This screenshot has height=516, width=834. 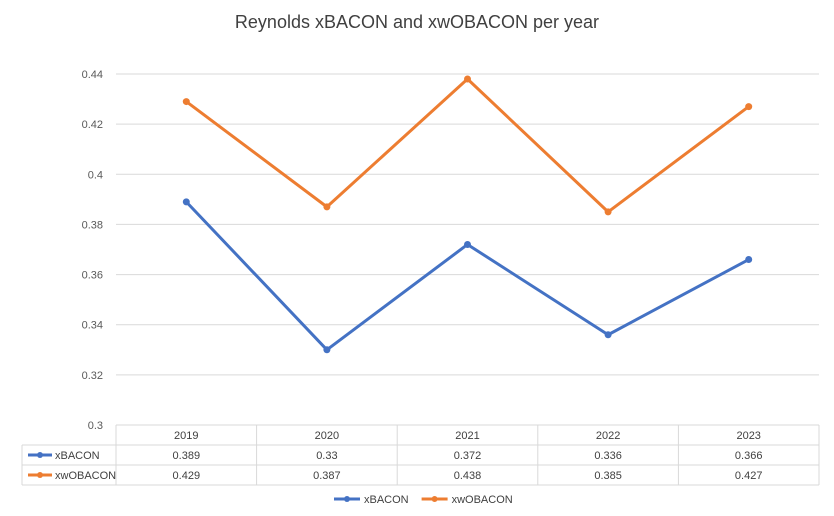 What do you see at coordinates (187, 476) in the screenshot?
I see `table-cell-value: 0.429` at bounding box center [187, 476].